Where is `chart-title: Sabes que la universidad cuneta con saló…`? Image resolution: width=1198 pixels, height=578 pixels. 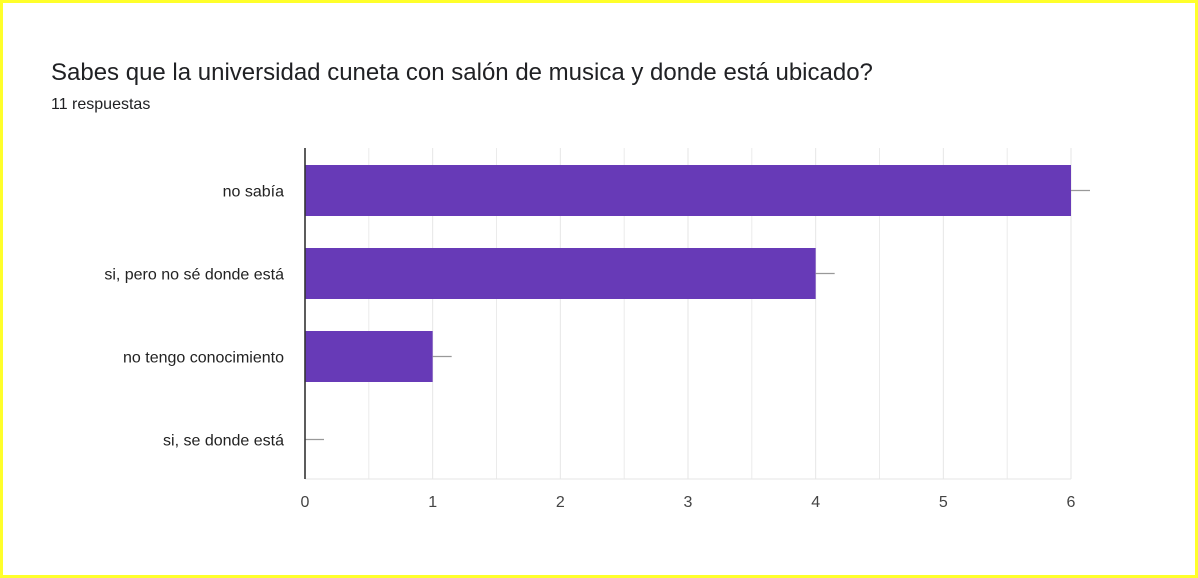 chart-title: Sabes que la universidad cuneta con saló… is located at coordinates (462, 72).